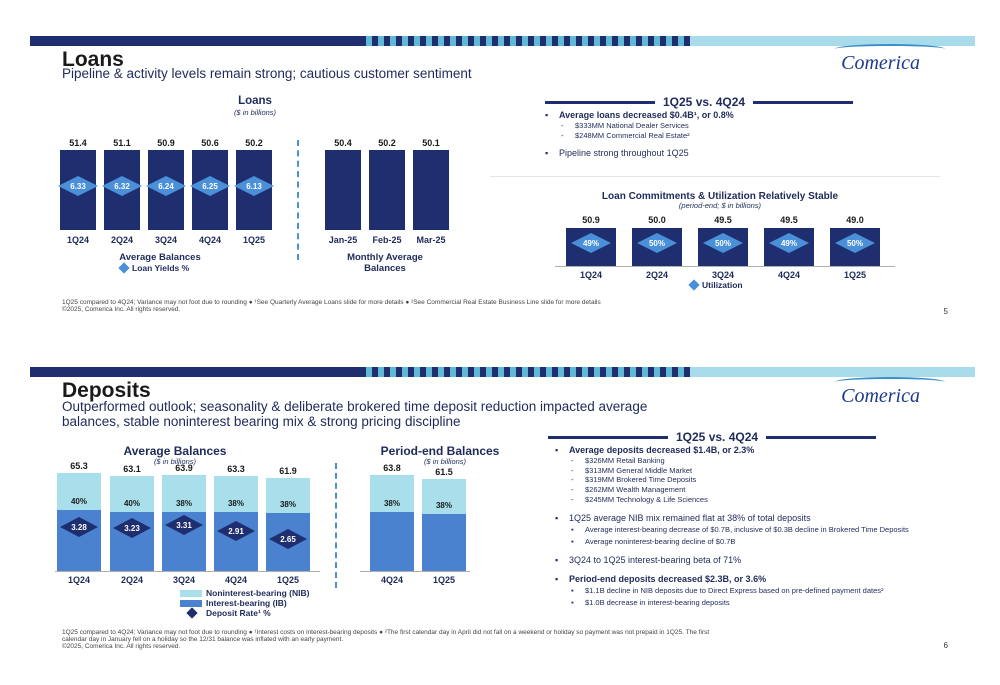 This screenshot has height=685, width=1000. I want to click on loans-chart-title: Loans, so click(255, 101).